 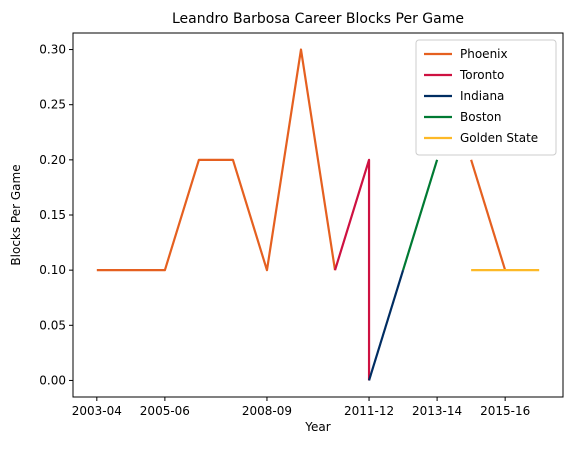 I want to click on legend: Phoenix Toronto Indiana Boston Golden State, so click(x=486, y=97).